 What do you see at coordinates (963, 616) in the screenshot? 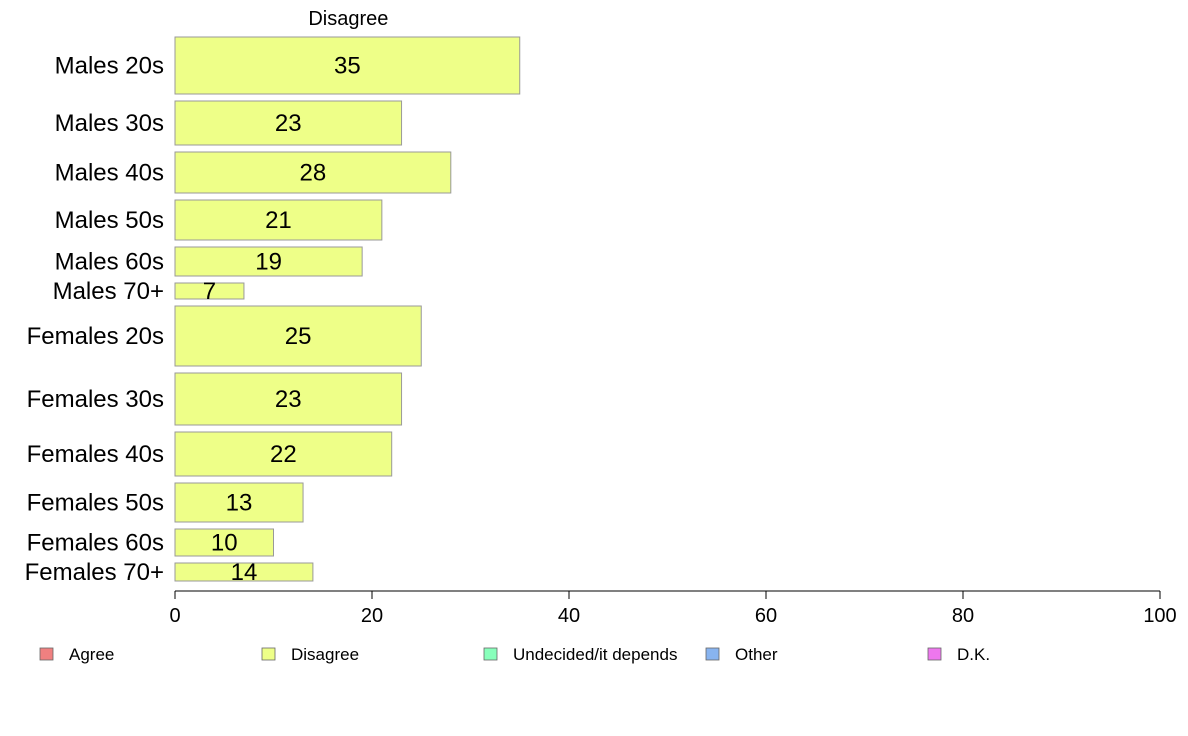
I see `x-tick-label: 80` at bounding box center [963, 616].